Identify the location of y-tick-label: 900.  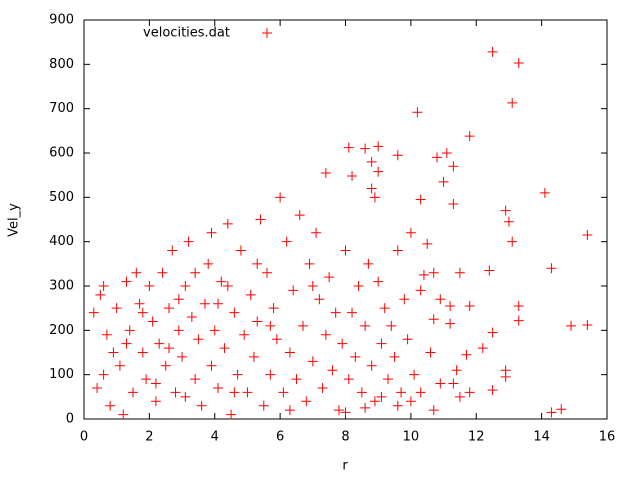
(61, 20).